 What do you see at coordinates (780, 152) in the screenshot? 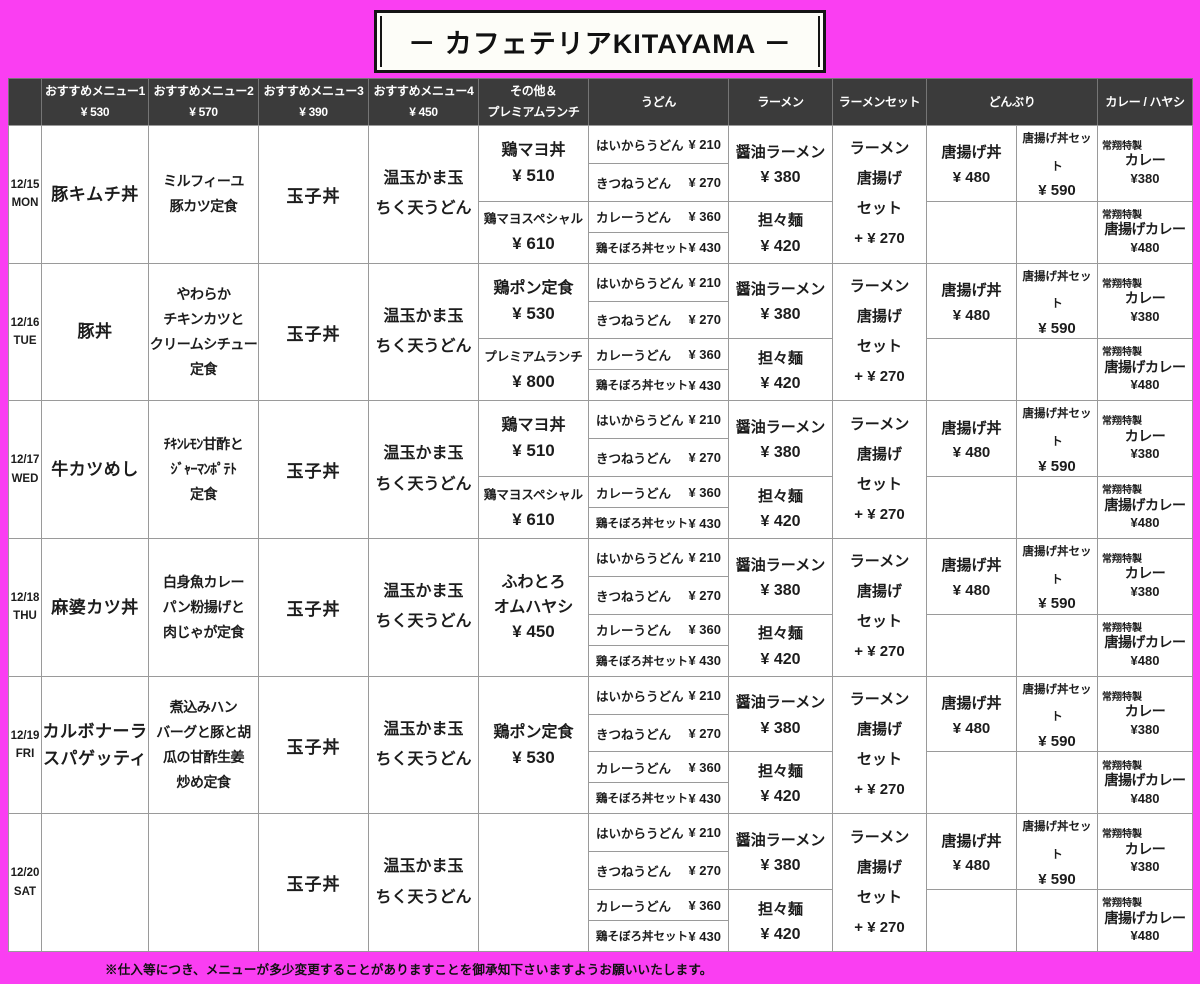
I see `ramen-name: 醤油ラーメン` at bounding box center [780, 152].